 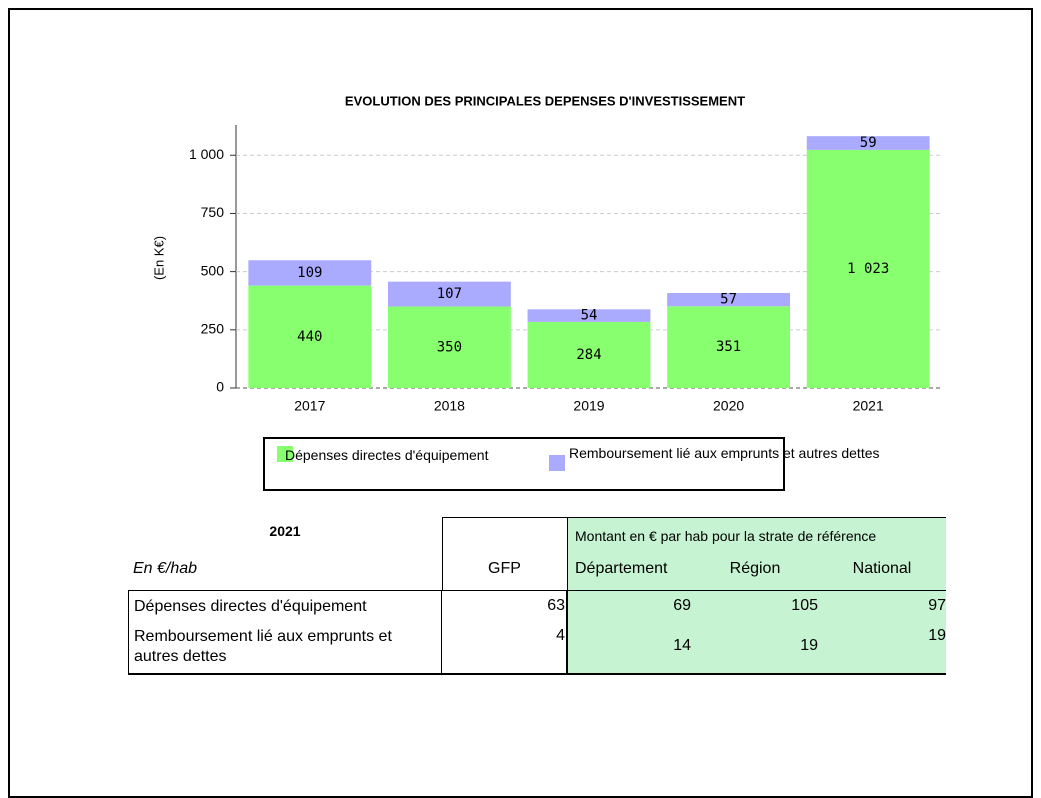 What do you see at coordinates (560, 635) in the screenshot?
I see `cell-value: 4` at bounding box center [560, 635].